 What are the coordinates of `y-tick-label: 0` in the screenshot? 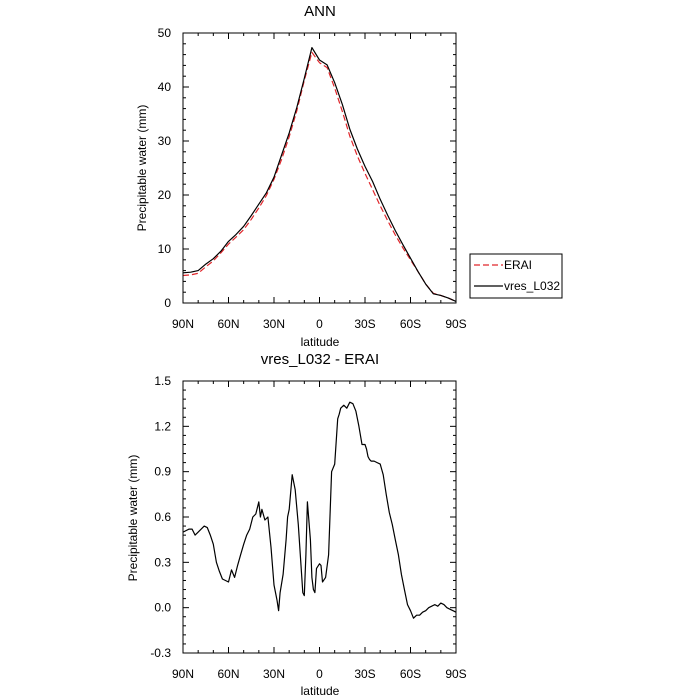 It's located at (167, 303).